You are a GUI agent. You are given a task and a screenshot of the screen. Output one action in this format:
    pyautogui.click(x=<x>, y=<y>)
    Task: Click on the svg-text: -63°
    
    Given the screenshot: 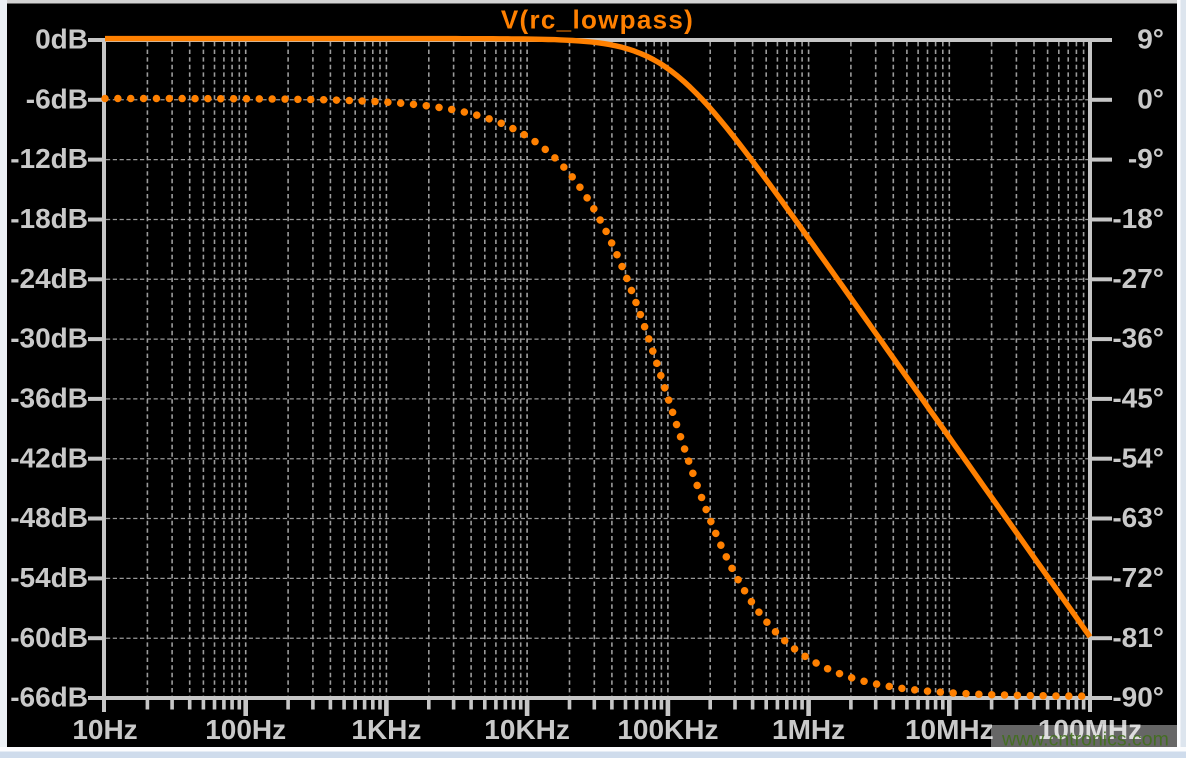 What is the action you would take?
    pyautogui.click(x=1138, y=517)
    